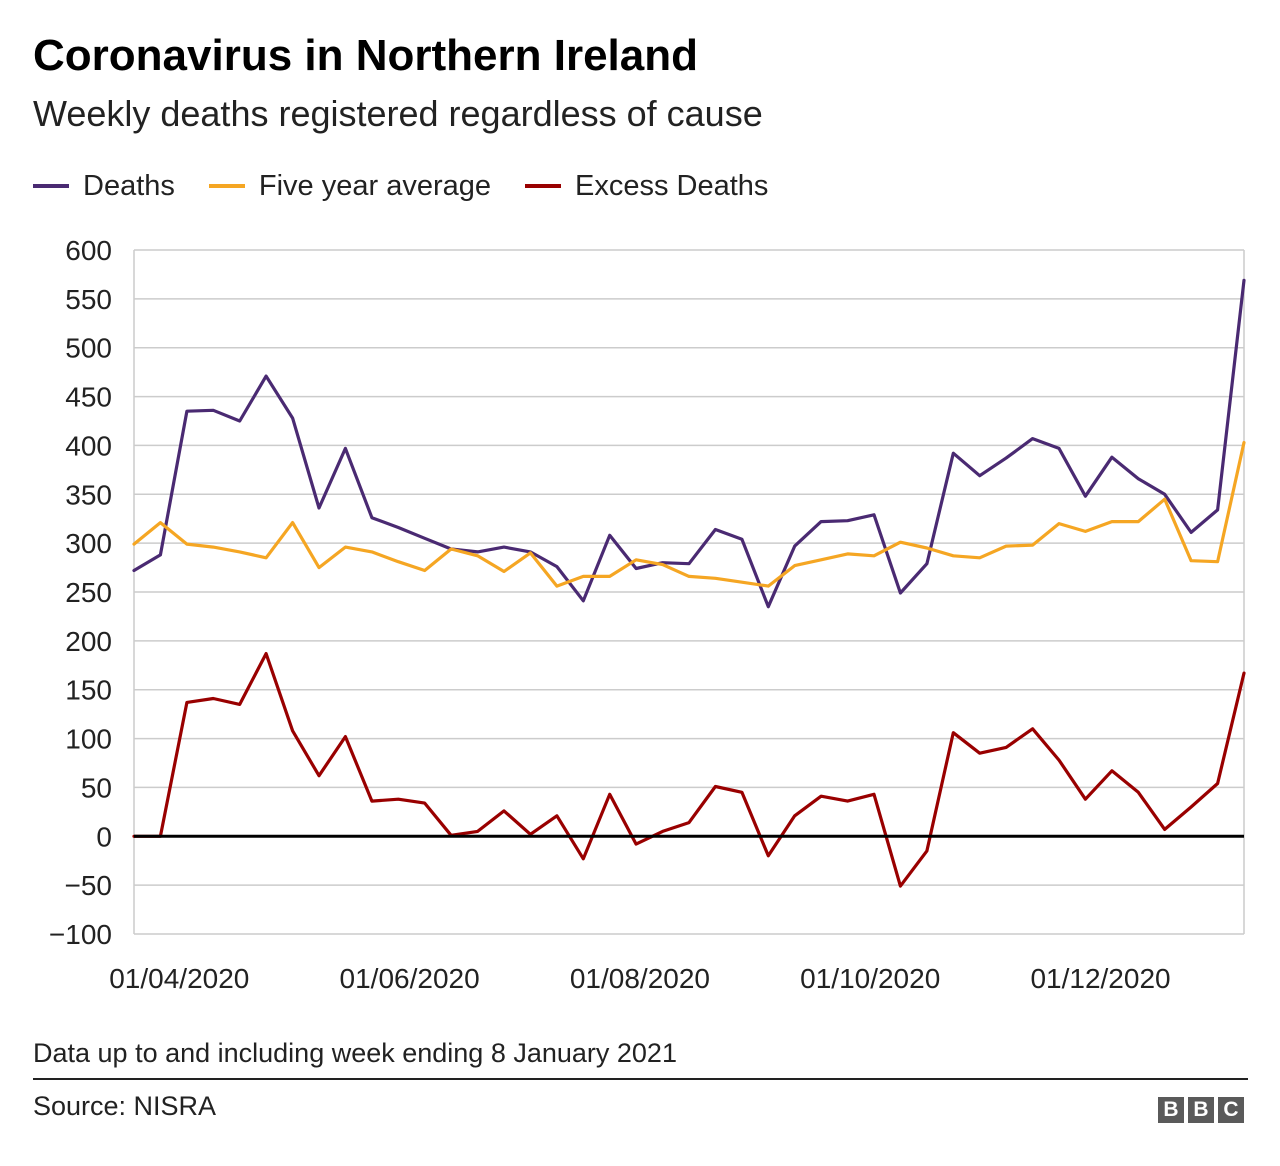  I want to click on y-tick-label: 500, so click(88, 348).